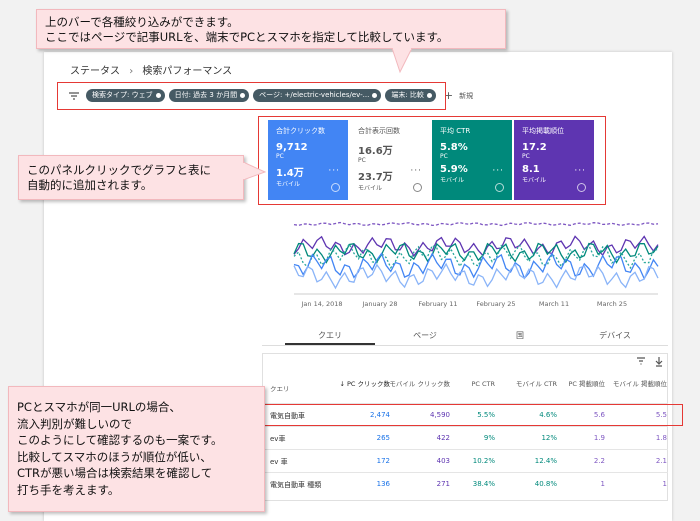  What do you see at coordinates (390, 160) in the screenshot?
I see `metric-card: 合計表示回数 16.6万 PC 23.7万 モバイル ···` at bounding box center [390, 160].